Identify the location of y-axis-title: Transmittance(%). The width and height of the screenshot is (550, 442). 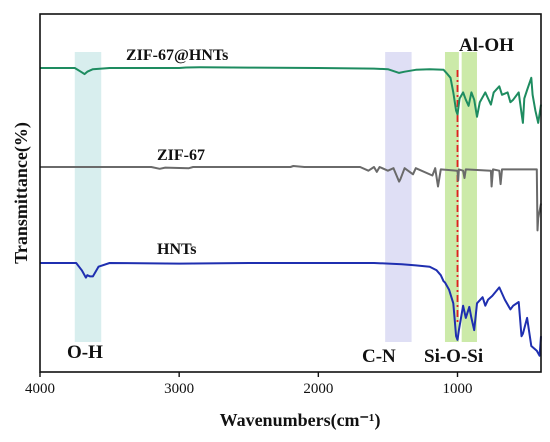
(21, 193).